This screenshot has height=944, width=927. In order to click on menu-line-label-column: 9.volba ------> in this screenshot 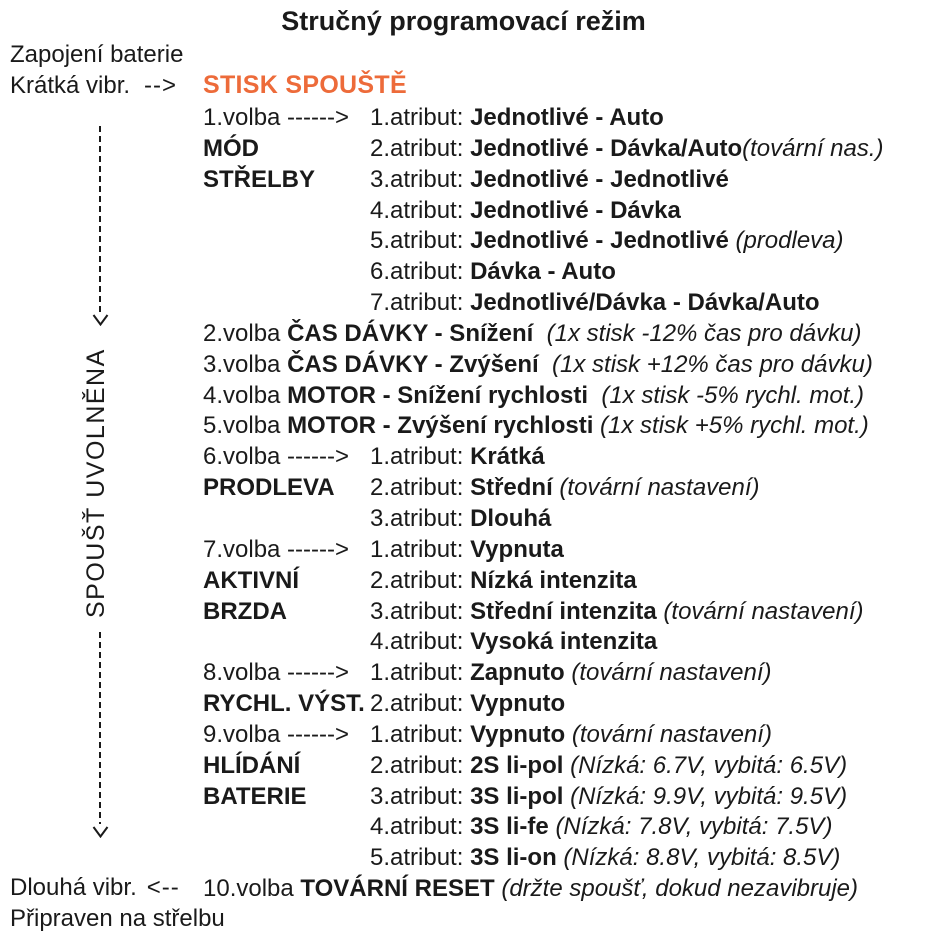, I will do `click(286, 735)`.